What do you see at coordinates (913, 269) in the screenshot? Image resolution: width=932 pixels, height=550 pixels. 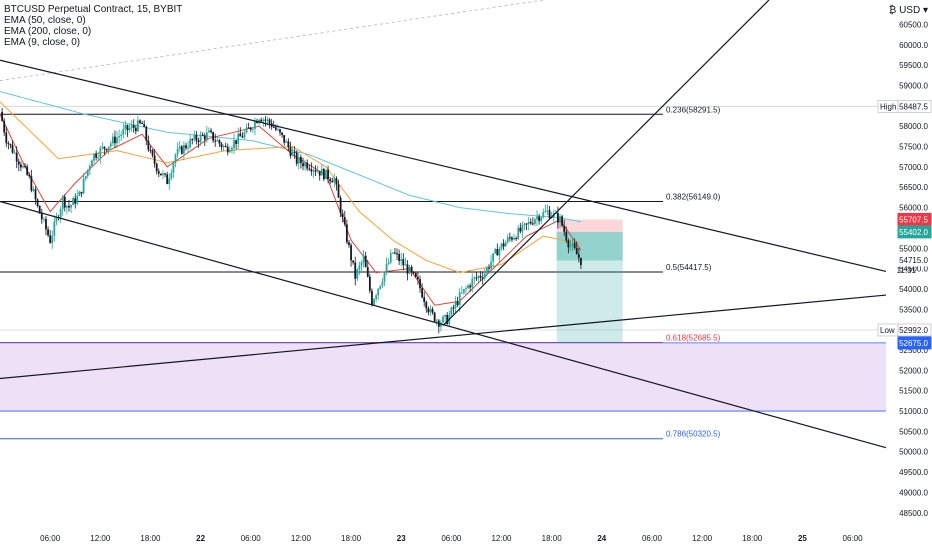 I see `y-tick-label: 54500.0` at bounding box center [913, 269].